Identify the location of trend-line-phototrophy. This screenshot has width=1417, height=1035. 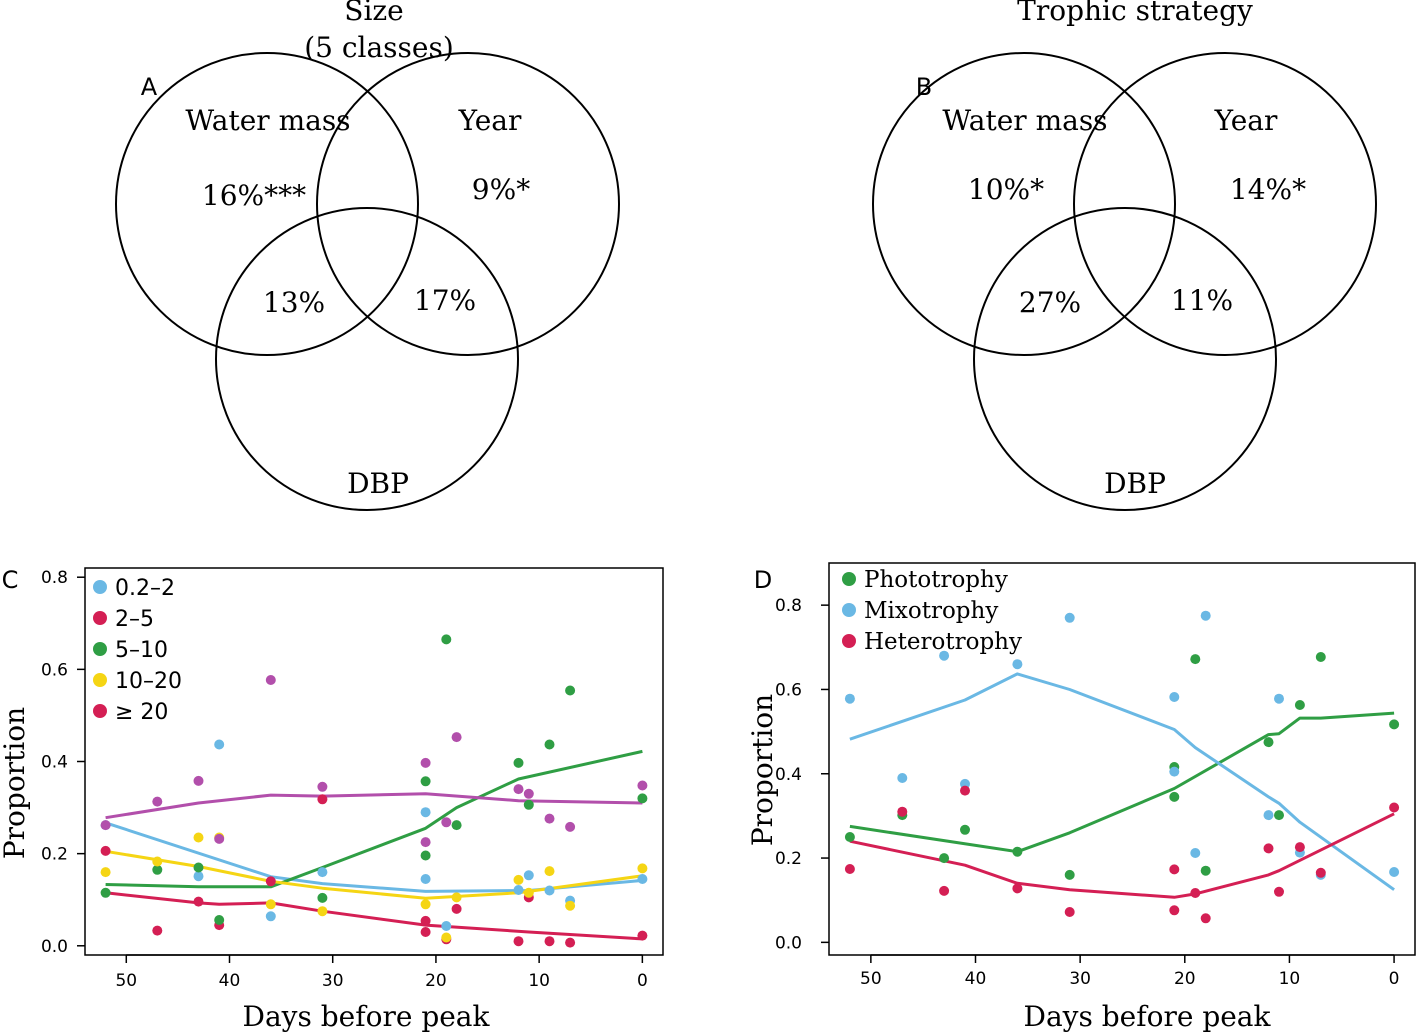
(1122, 782).